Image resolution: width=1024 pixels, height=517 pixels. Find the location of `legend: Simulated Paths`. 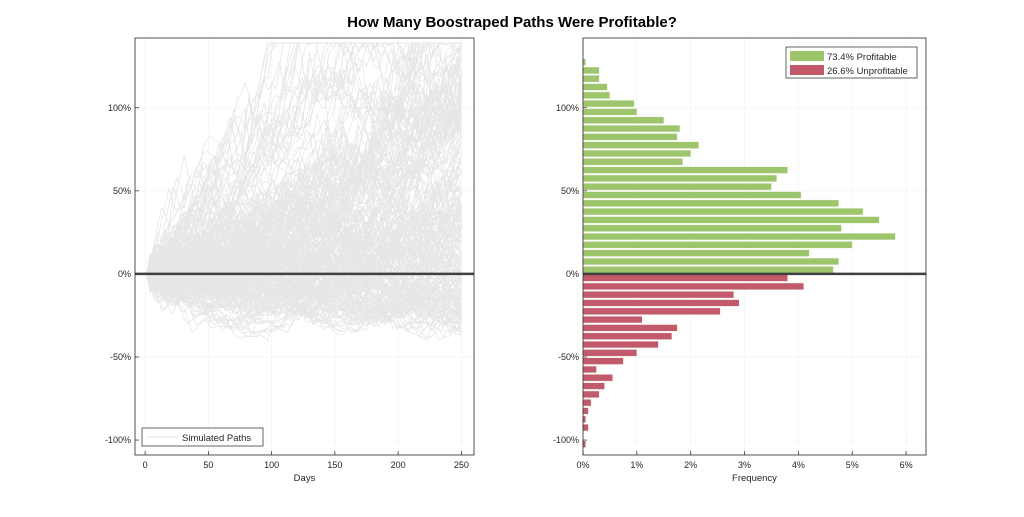

legend: Simulated Paths is located at coordinates (202, 437).